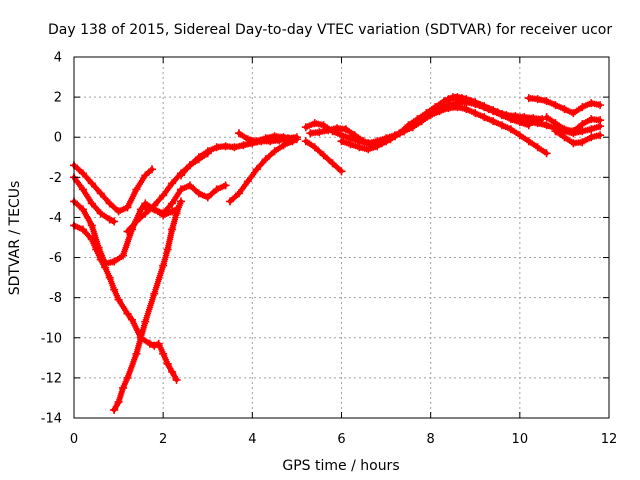 Image resolution: width=640 pixels, height=480 pixels. What do you see at coordinates (609, 439) in the screenshot?
I see `x-tick-label: 12` at bounding box center [609, 439].